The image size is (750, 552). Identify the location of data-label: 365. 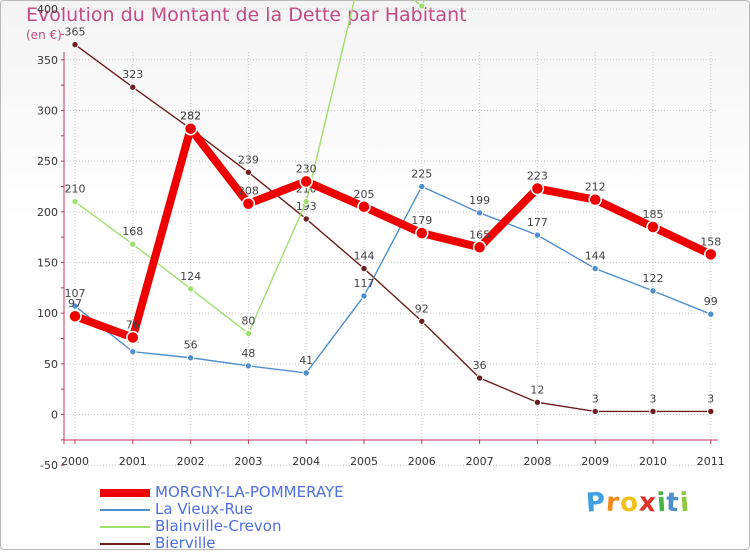
(75, 32).